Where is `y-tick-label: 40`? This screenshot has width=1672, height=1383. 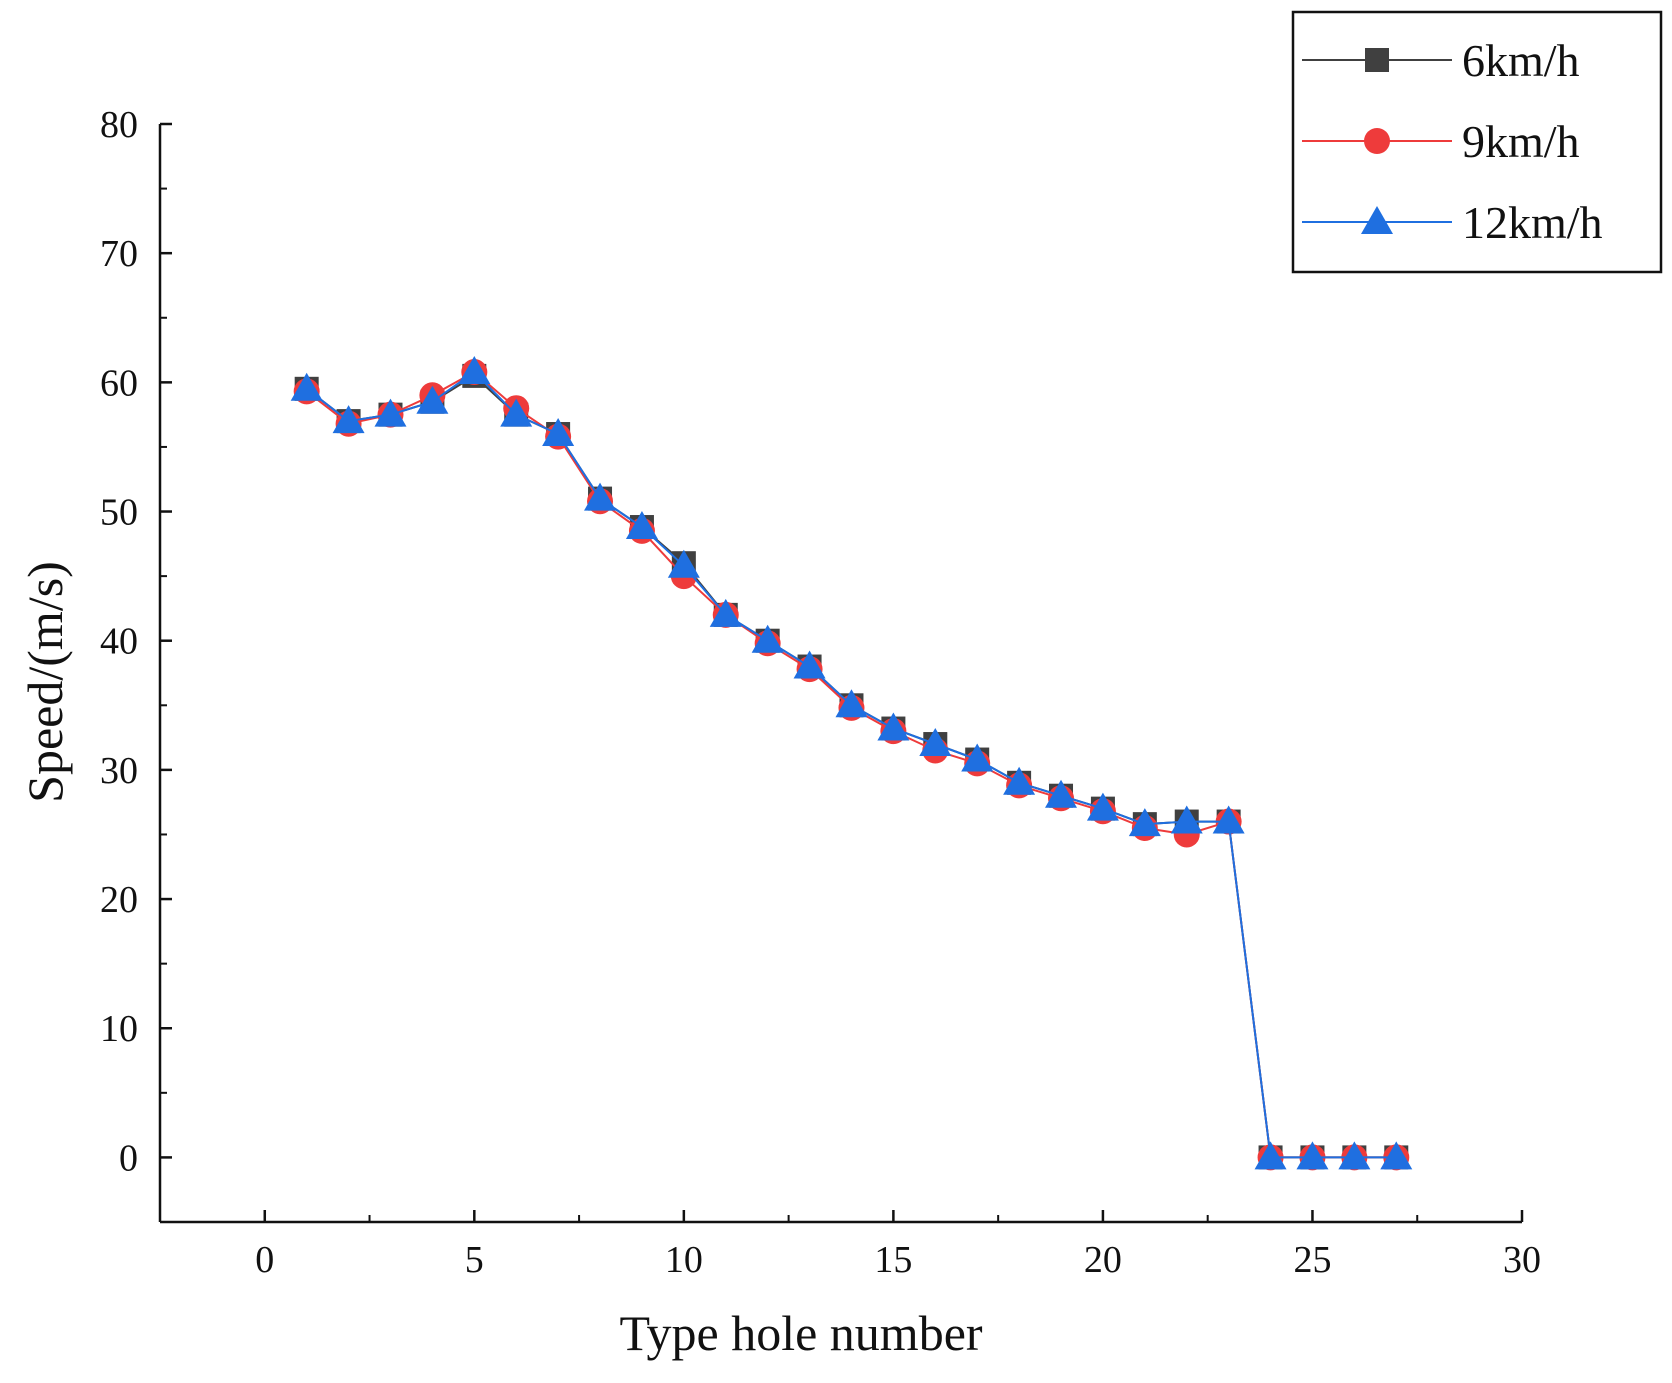 y-tick-label: 40 is located at coordinates (119, 642).